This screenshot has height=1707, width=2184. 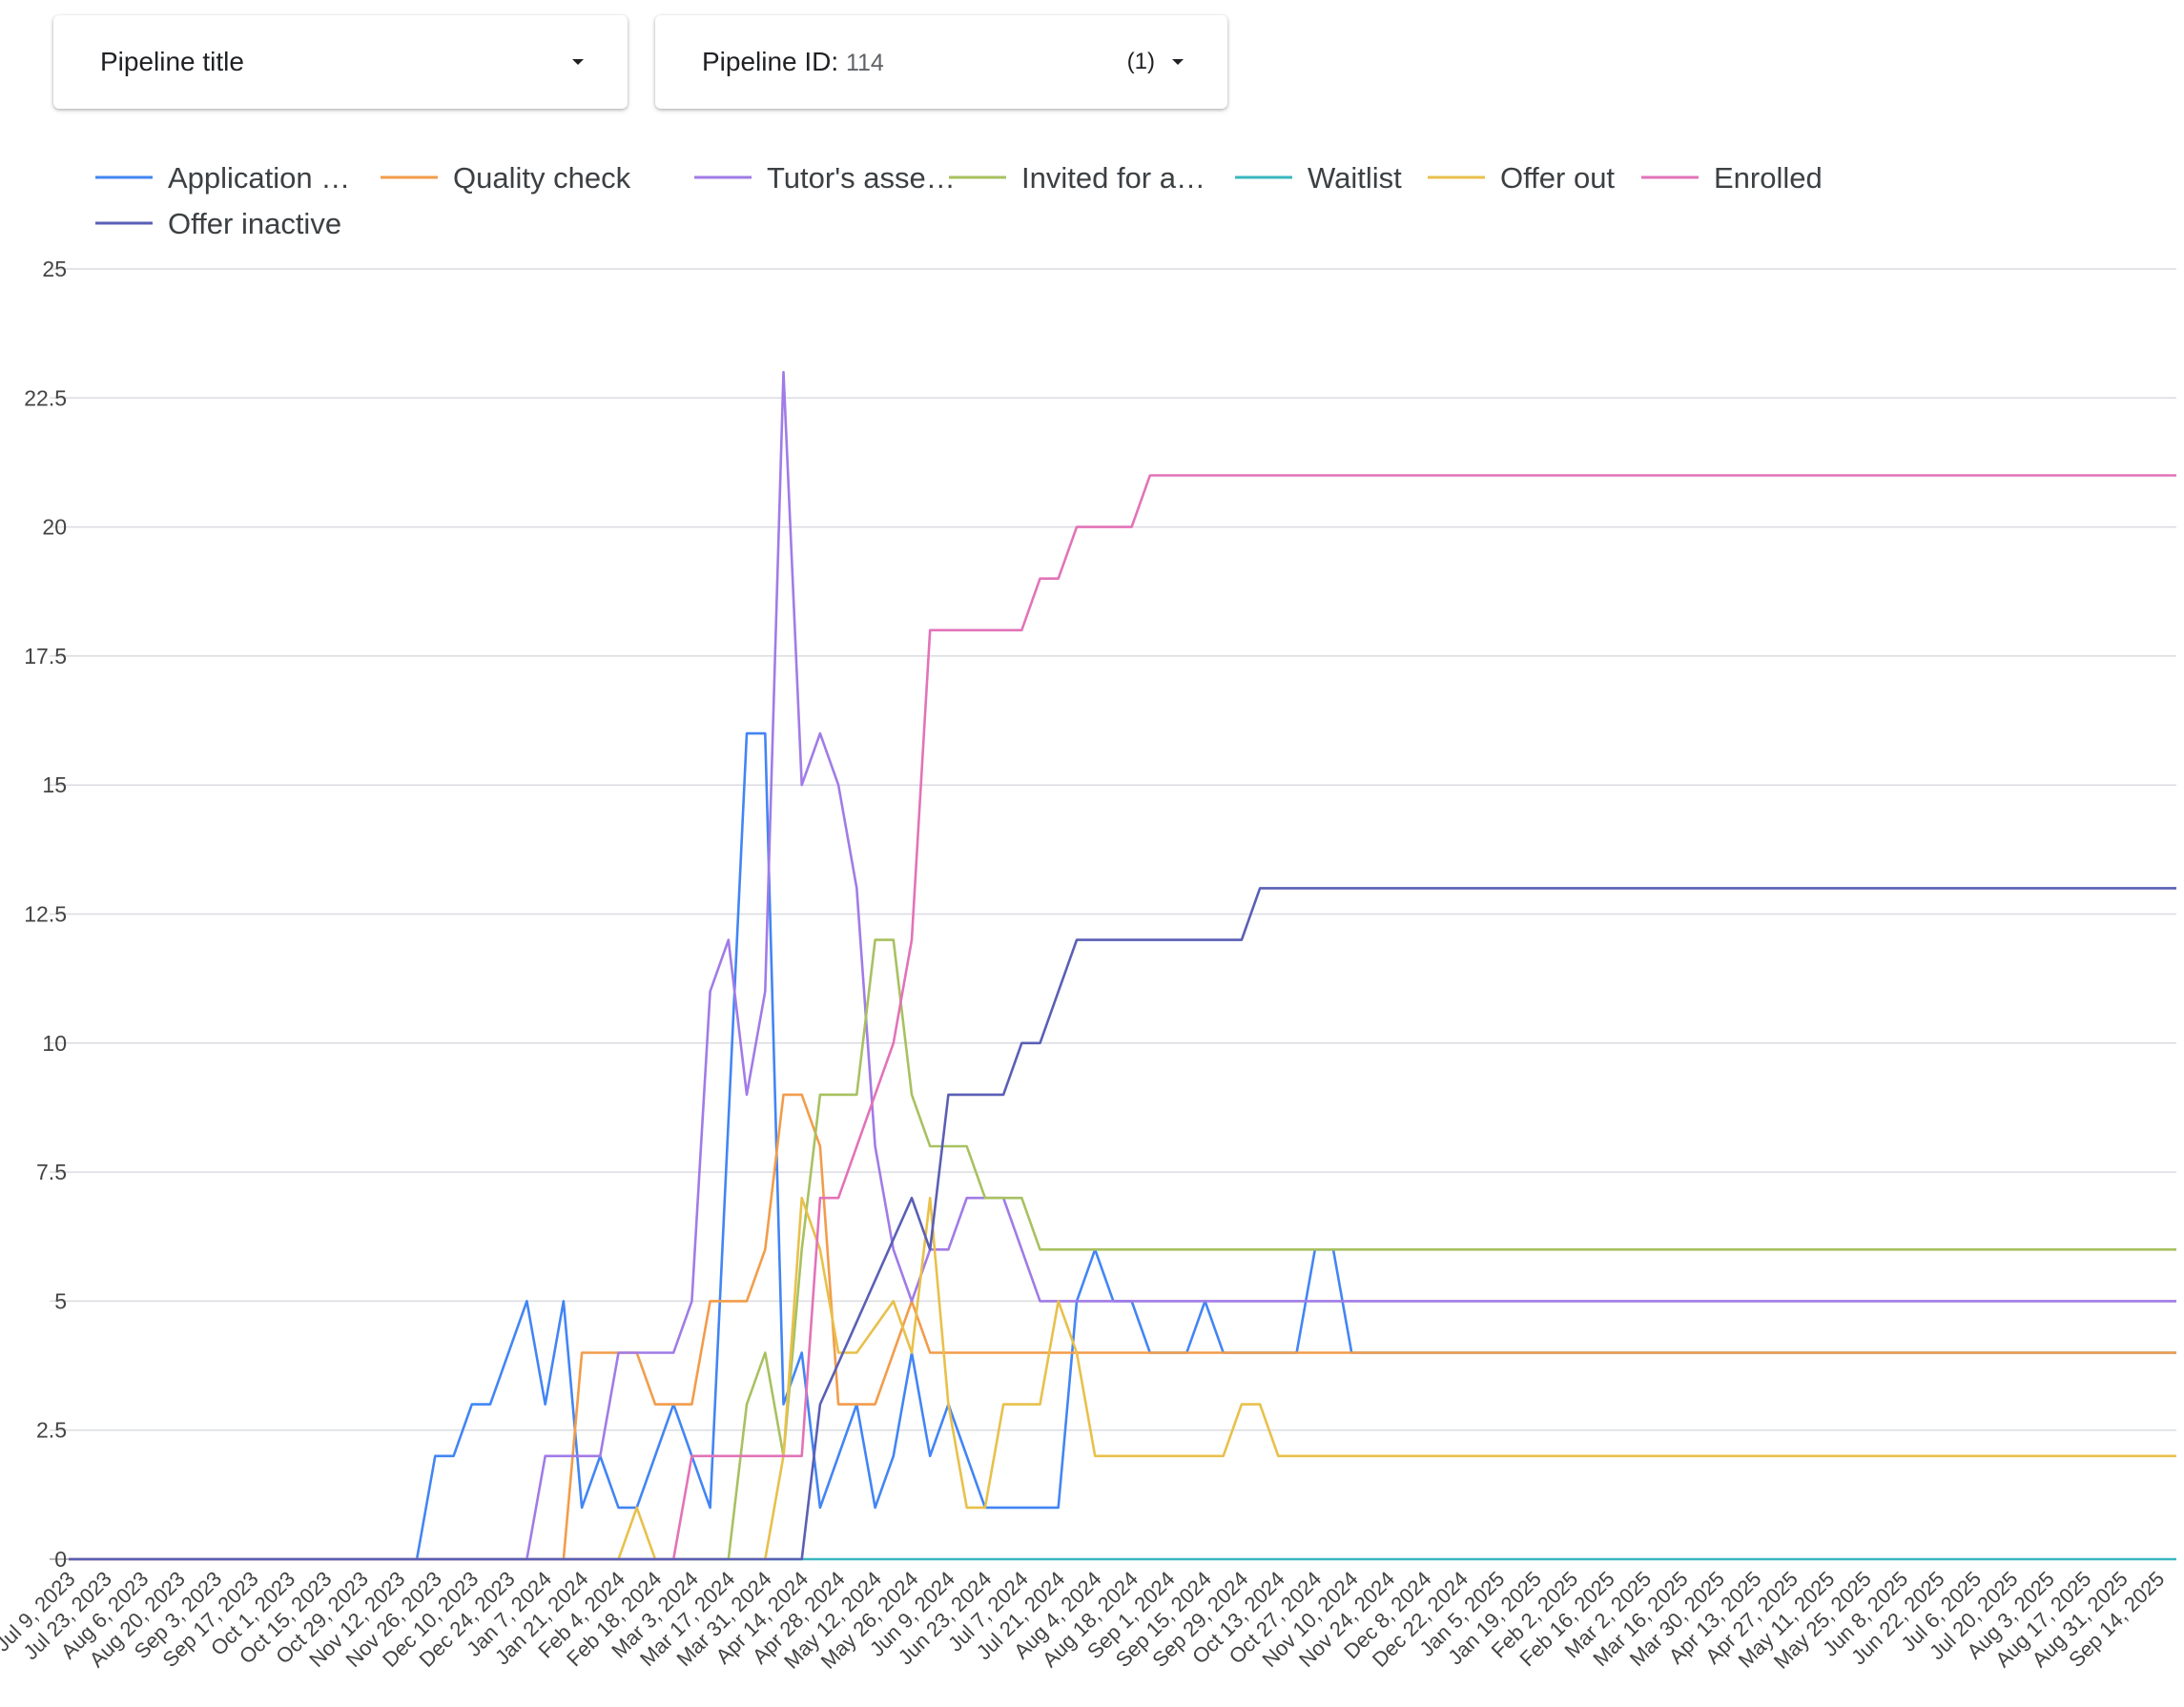 I want to click on pipeline-id-label-wrap: Pipeline ID: 114, so click(x=793, y=62).